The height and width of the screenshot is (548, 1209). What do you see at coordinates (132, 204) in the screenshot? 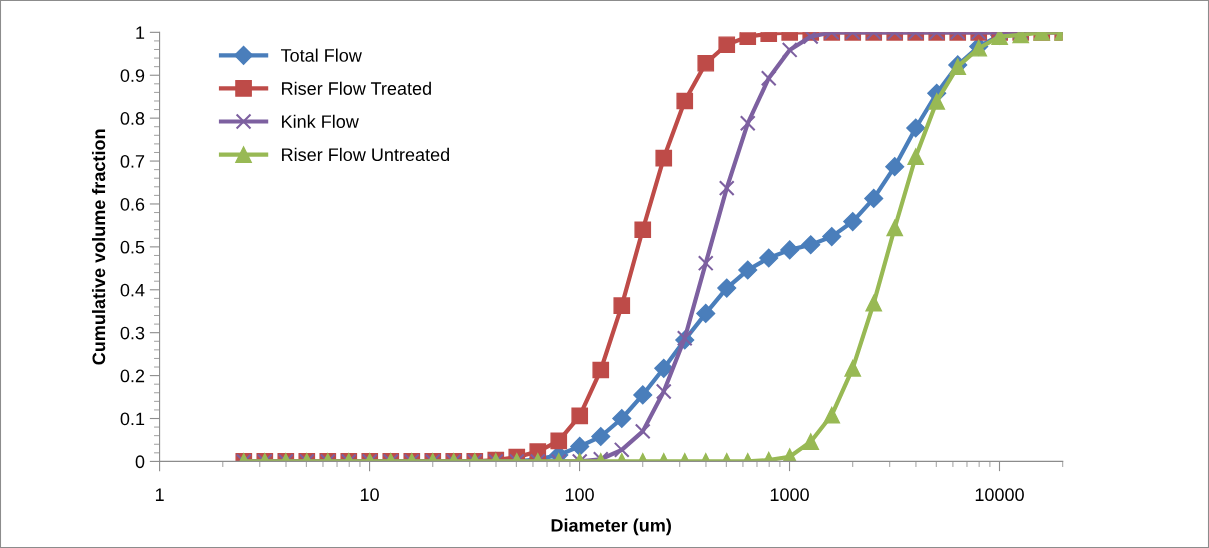
I see `y-tick-label: 0.6` at bounding box center [132, 204].